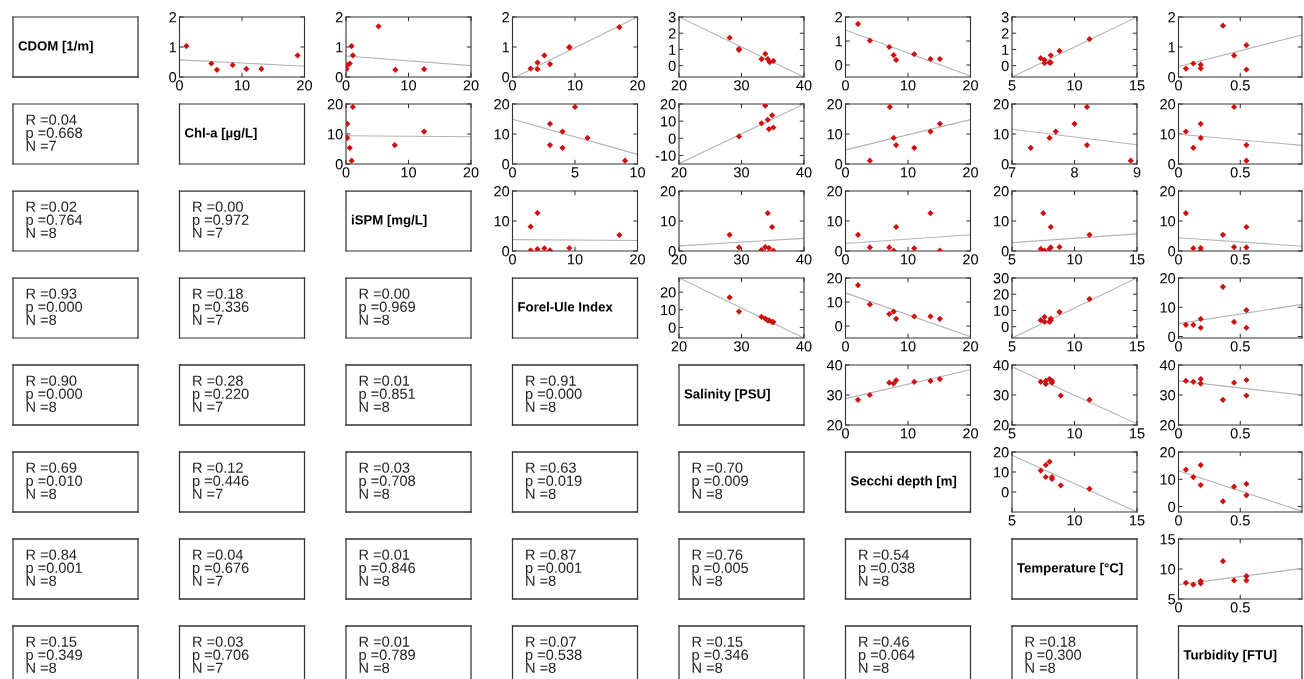 This screenshot has height=679, width=1304. Describe the element at coordinates (886, 654) in the screenshot. I see `text: R =0.46 p =0.064 N =8` at that location.